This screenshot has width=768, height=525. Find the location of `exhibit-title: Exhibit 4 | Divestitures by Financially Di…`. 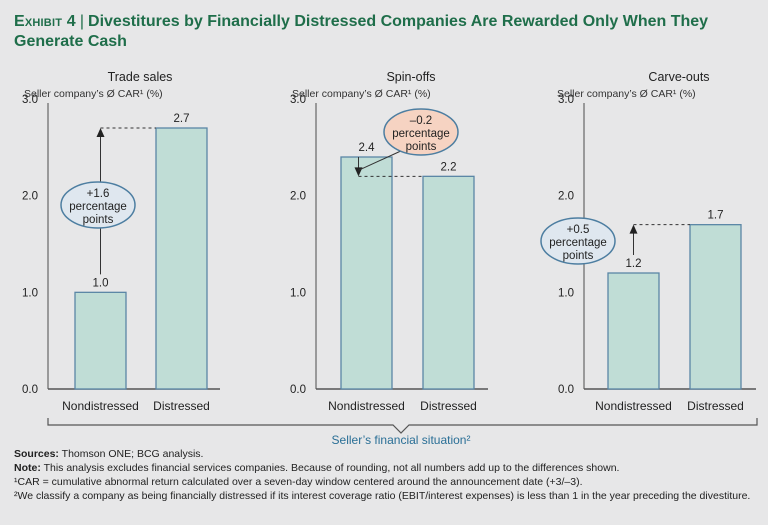

exhibit-title: Exhibit 4 | Divestitures by Financially Di… is located at coordinates (384, 32).